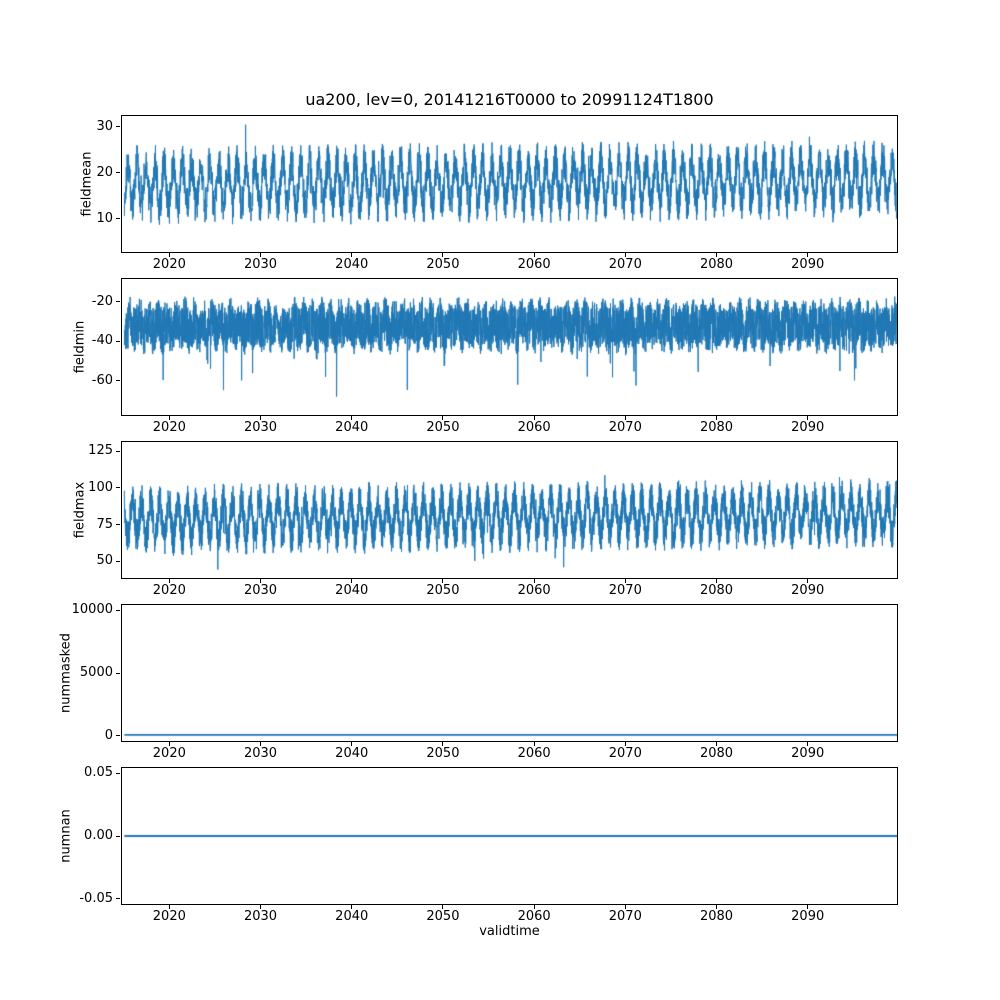 This screenshot has height=1000, width=1000. Describe the element at coordinates (108, 735) in the screenshot. I see `y-tick-label: 0` at that location.